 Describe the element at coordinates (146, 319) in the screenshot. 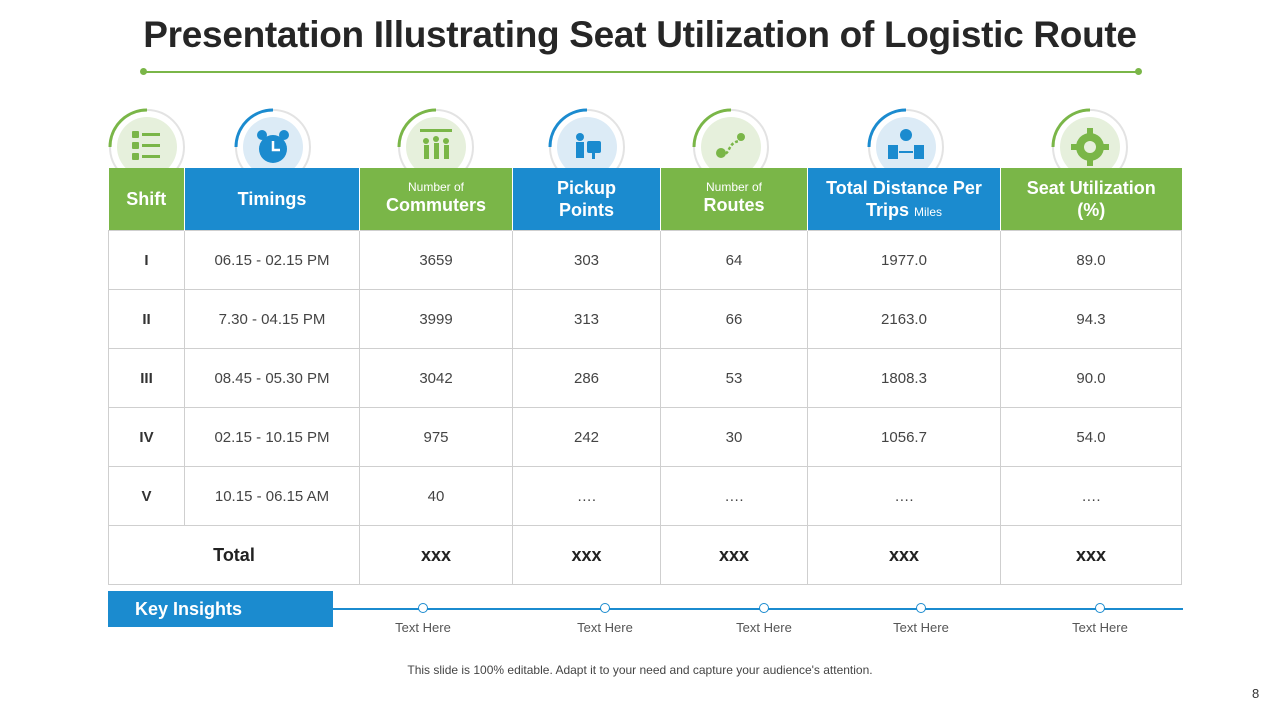

I see `cell-shift: II` at that location.